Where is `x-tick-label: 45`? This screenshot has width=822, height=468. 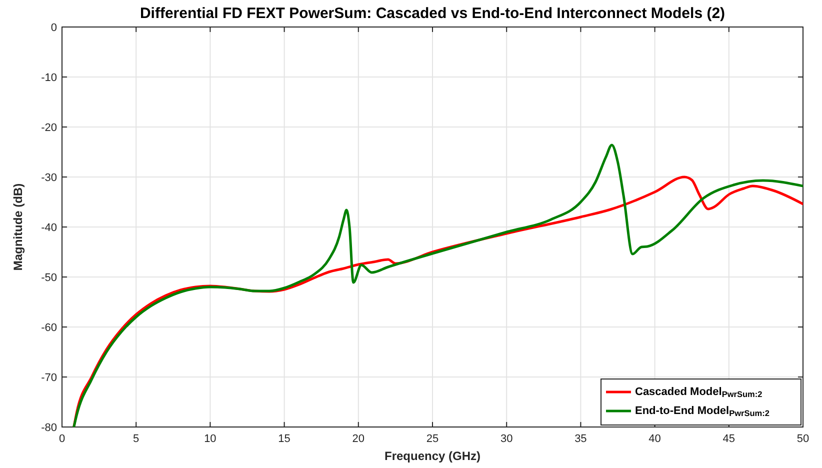
x-tick-label: 45 is located at coordinates (729, 439).